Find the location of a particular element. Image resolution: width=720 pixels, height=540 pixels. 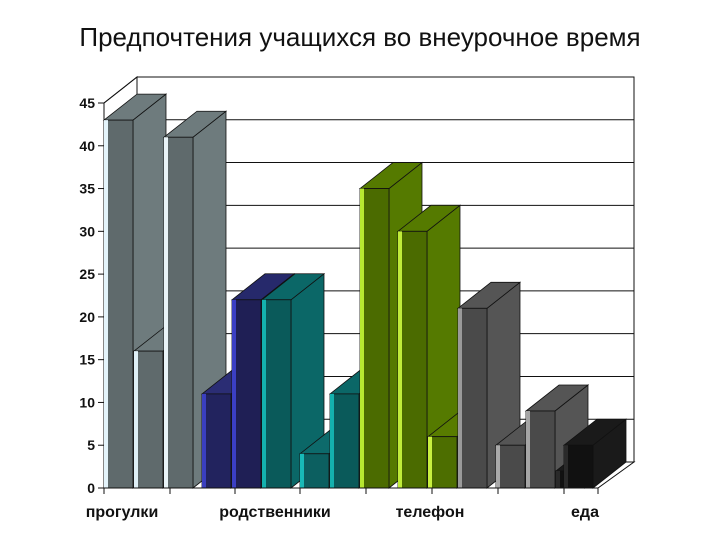

y-tick-label: 0 is located at coordinates (91, 488).